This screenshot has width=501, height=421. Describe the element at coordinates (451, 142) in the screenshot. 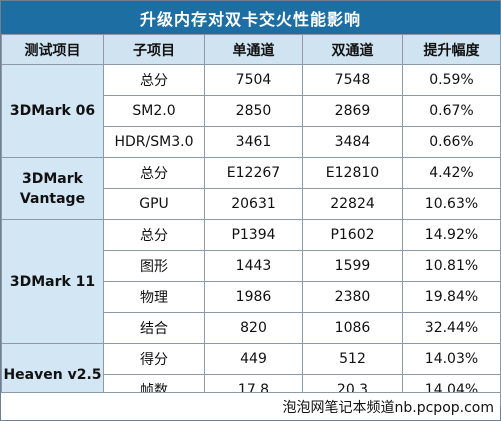

I see `cell-gain: 0.66%` at that location.